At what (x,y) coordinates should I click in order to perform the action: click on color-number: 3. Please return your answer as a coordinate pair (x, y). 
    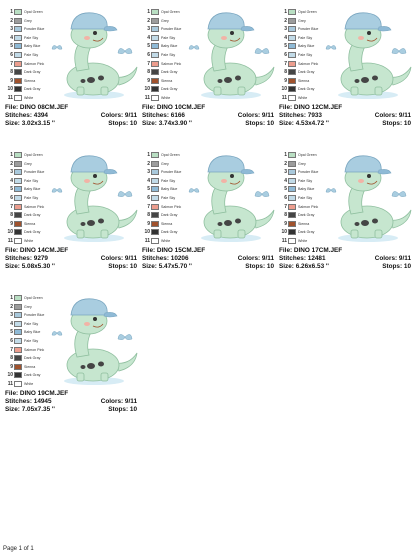
    Looking at the image, I should click on (285, 29).